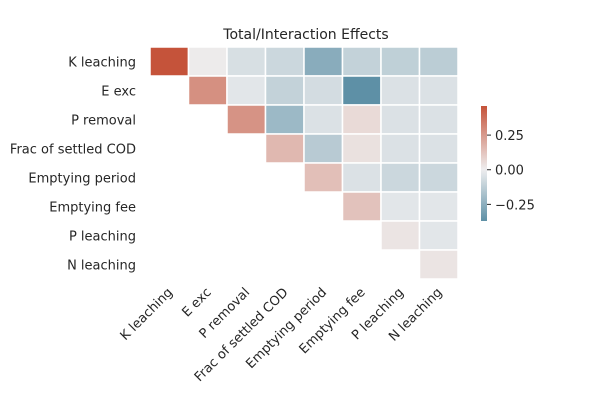 This screenshot has width=600, height=400. I want to click on row-label: K leaching, so click(102, 63).